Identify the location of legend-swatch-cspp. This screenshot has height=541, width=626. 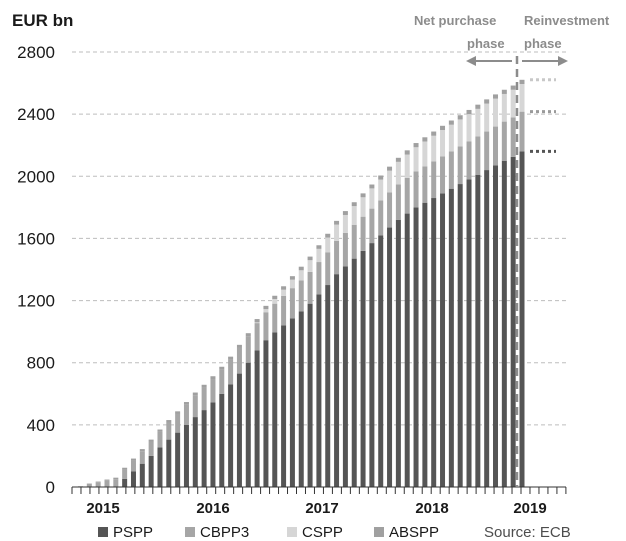
(292, 532).